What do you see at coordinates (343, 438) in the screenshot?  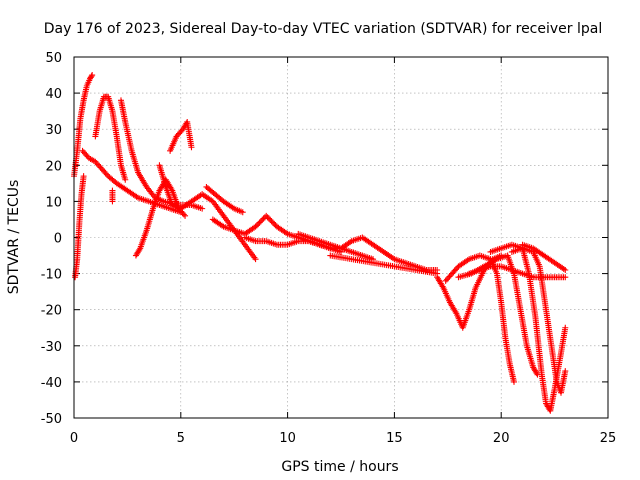 I see `x-tick-labels: 0 5 10 15 20 25` at bounding box center [343, 438].